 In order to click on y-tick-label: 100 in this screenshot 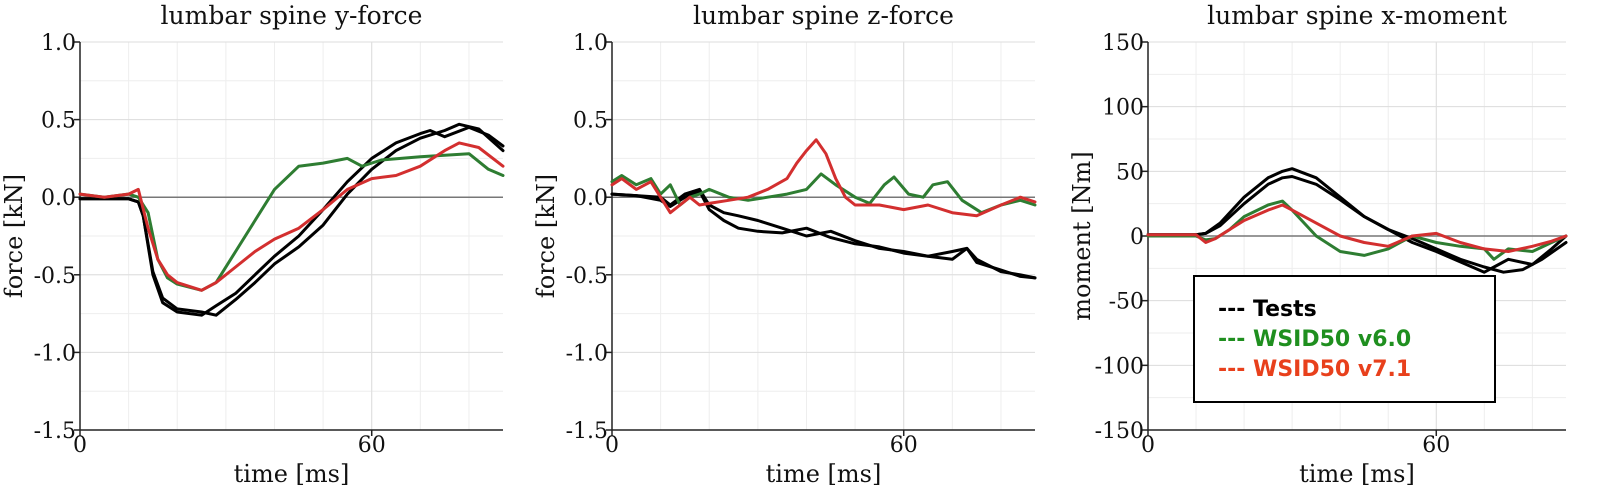, I will do `click(1123, 108)`.